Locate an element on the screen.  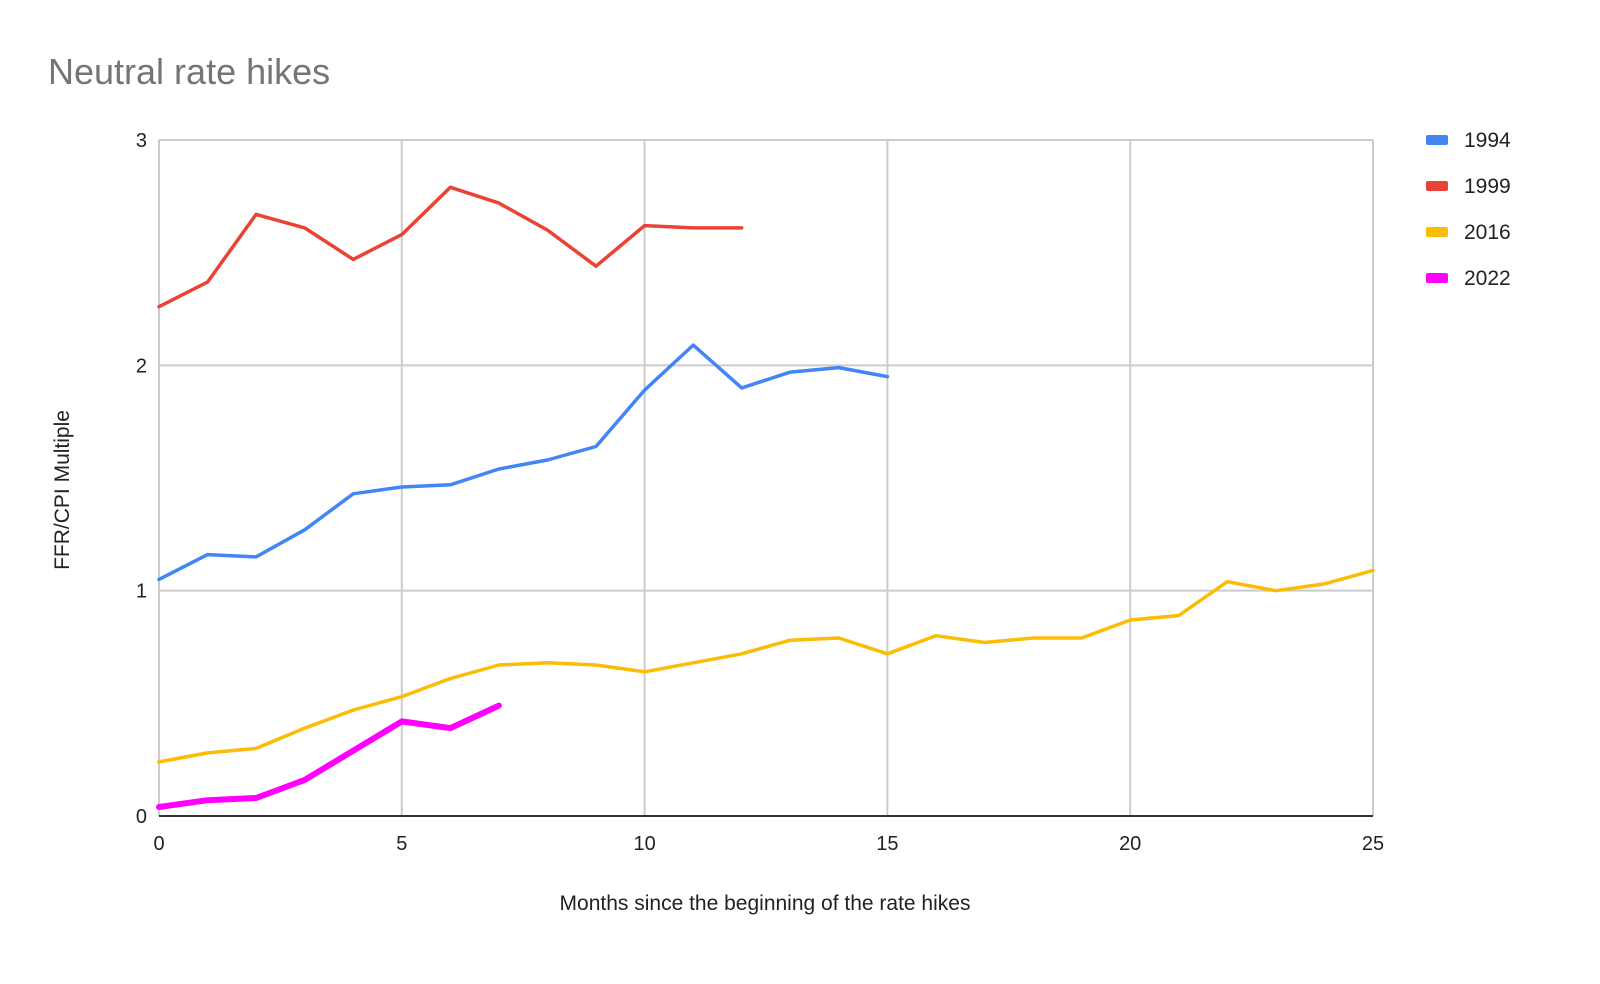
legend: 1994 1999 2016 2022 is located at coordinates (1468, 209).